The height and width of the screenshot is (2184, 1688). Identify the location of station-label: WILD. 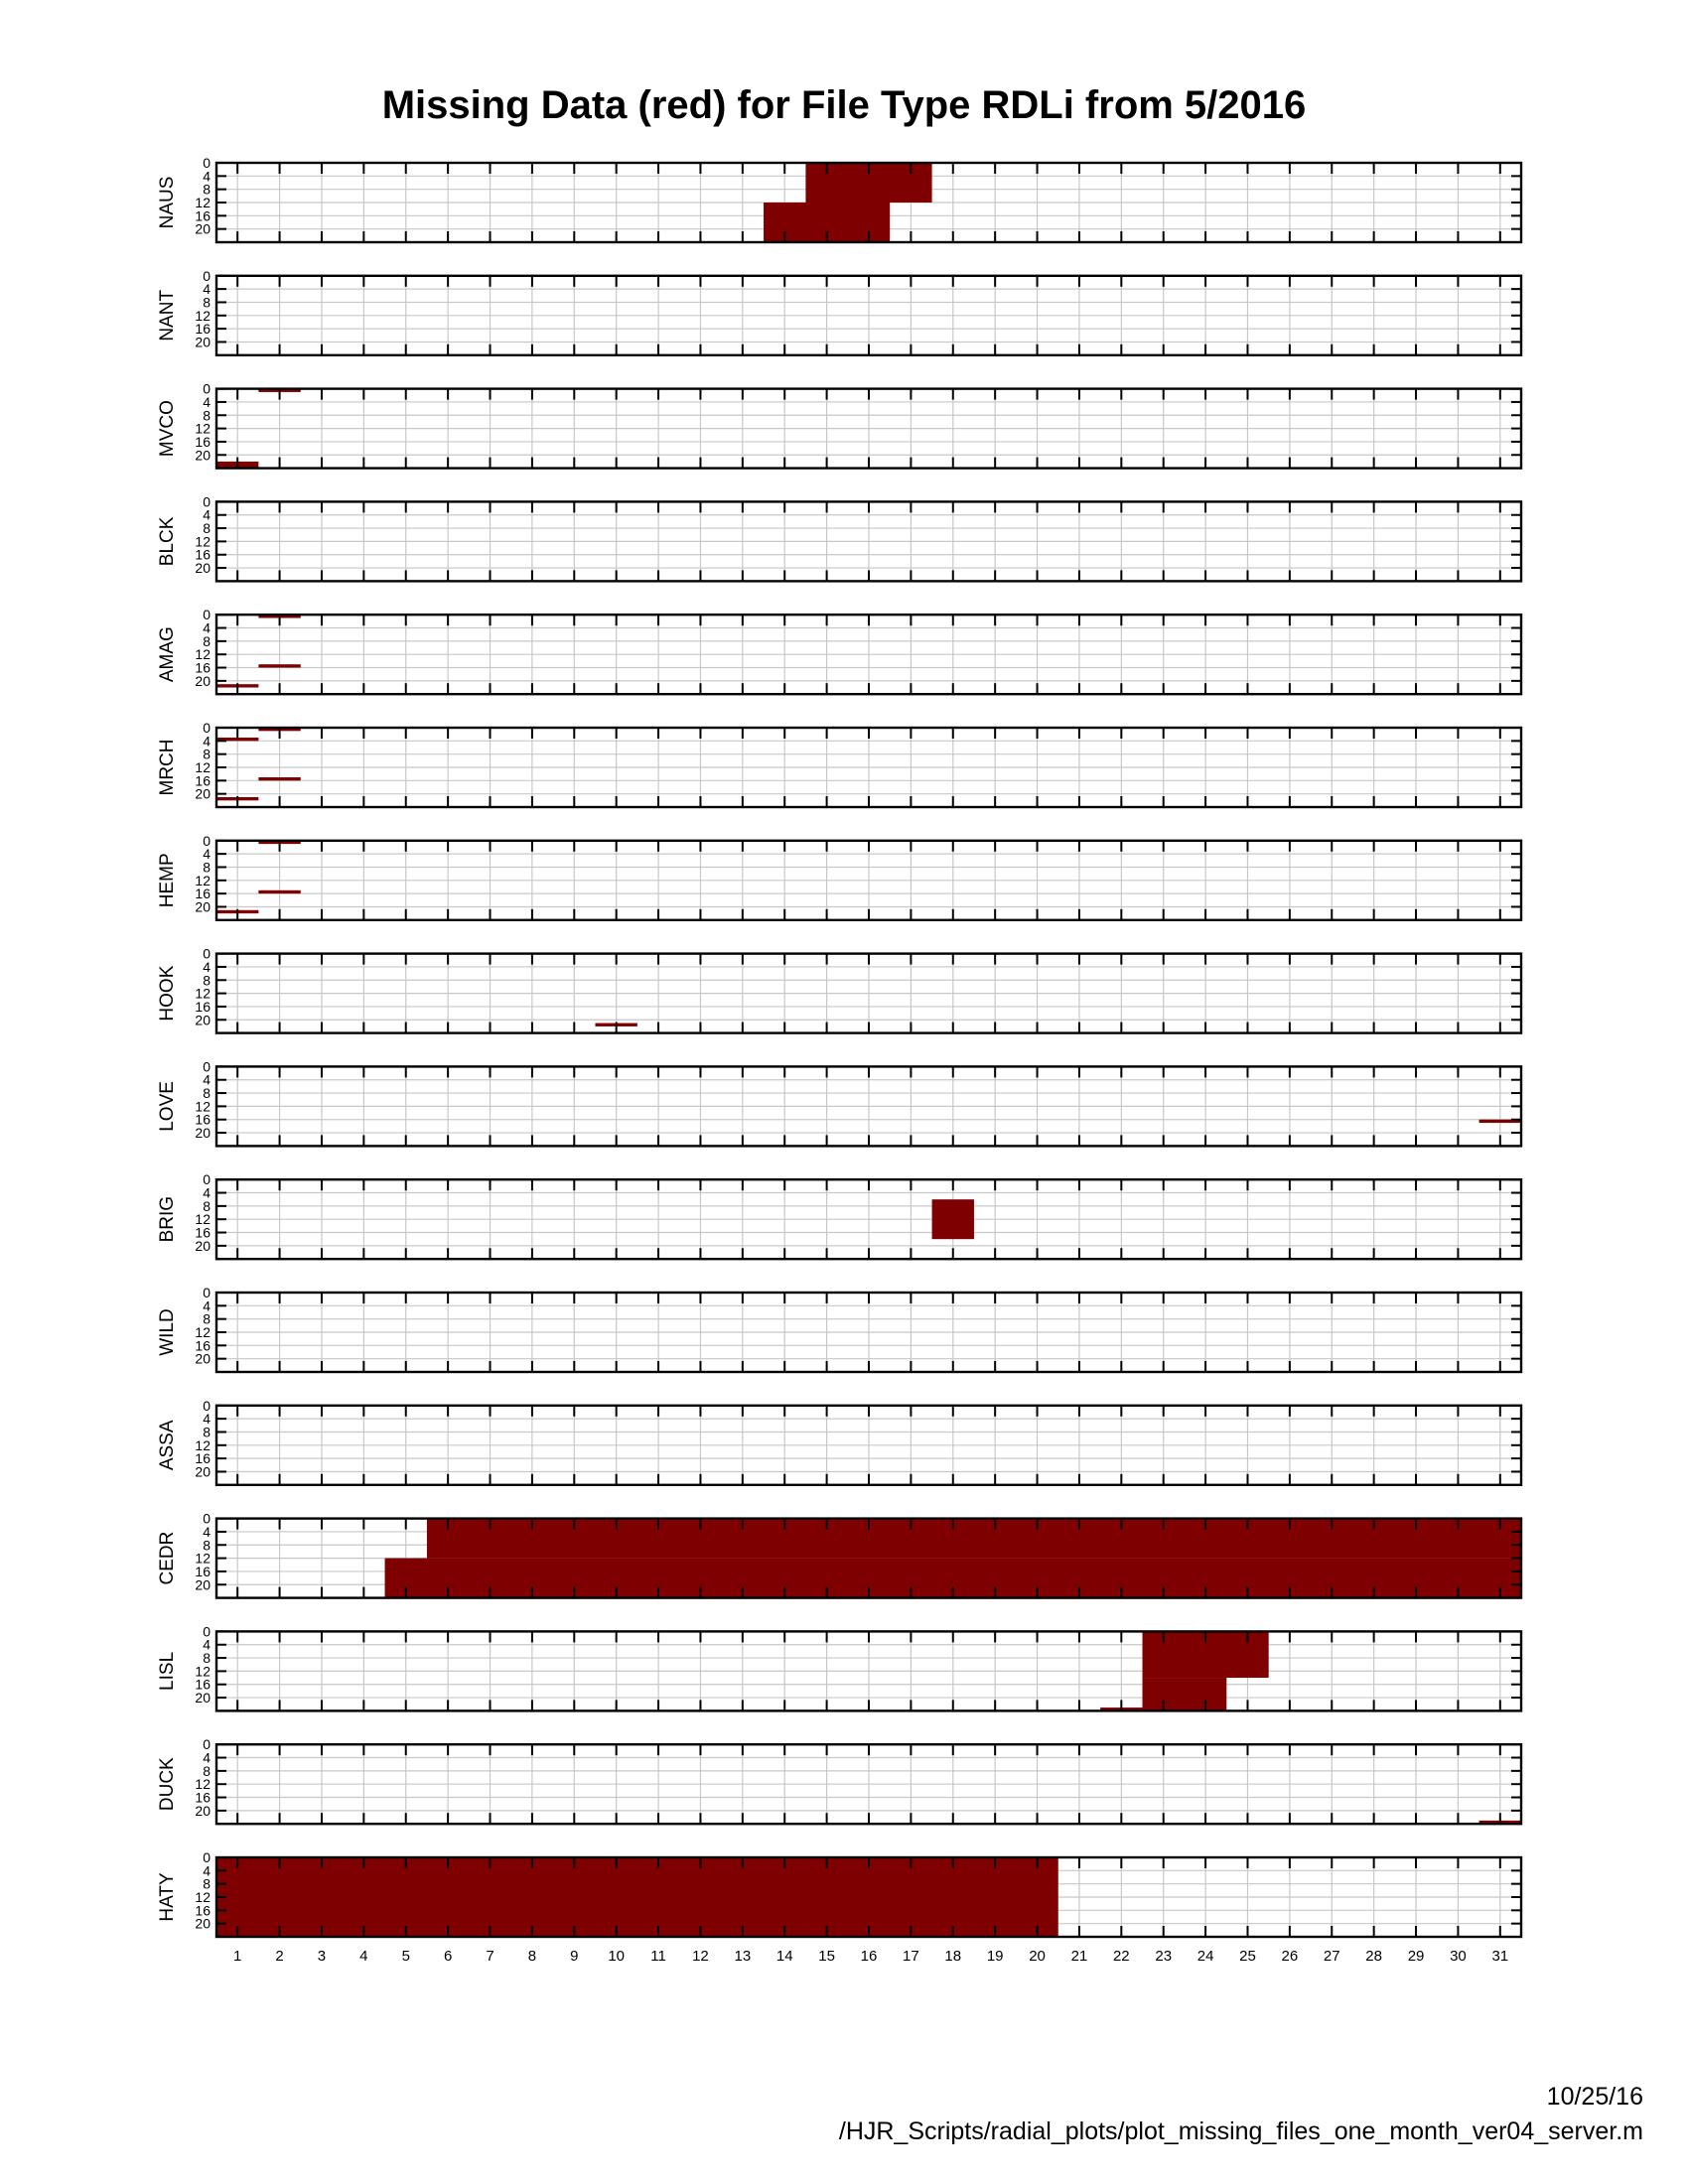
(167, 1332).